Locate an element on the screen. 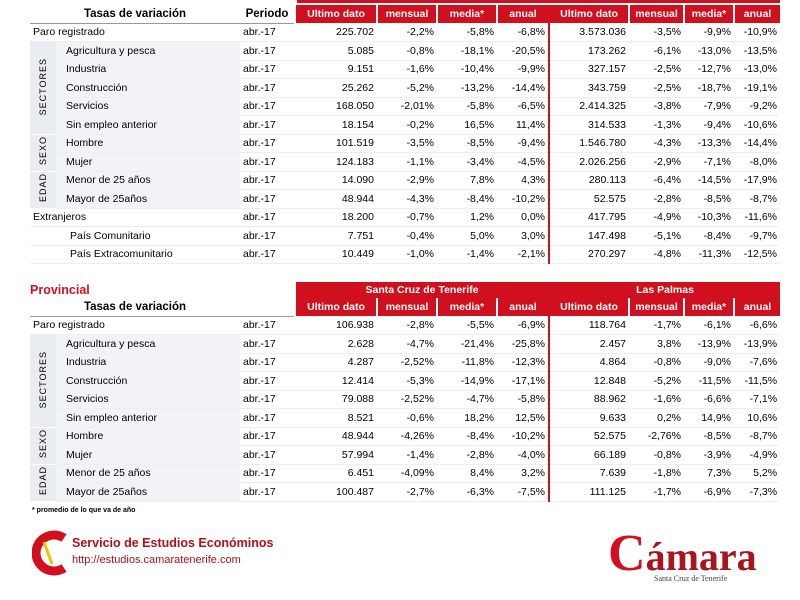 The image size is (800, 600). column-header: anual is located at coordinates (522, 14).